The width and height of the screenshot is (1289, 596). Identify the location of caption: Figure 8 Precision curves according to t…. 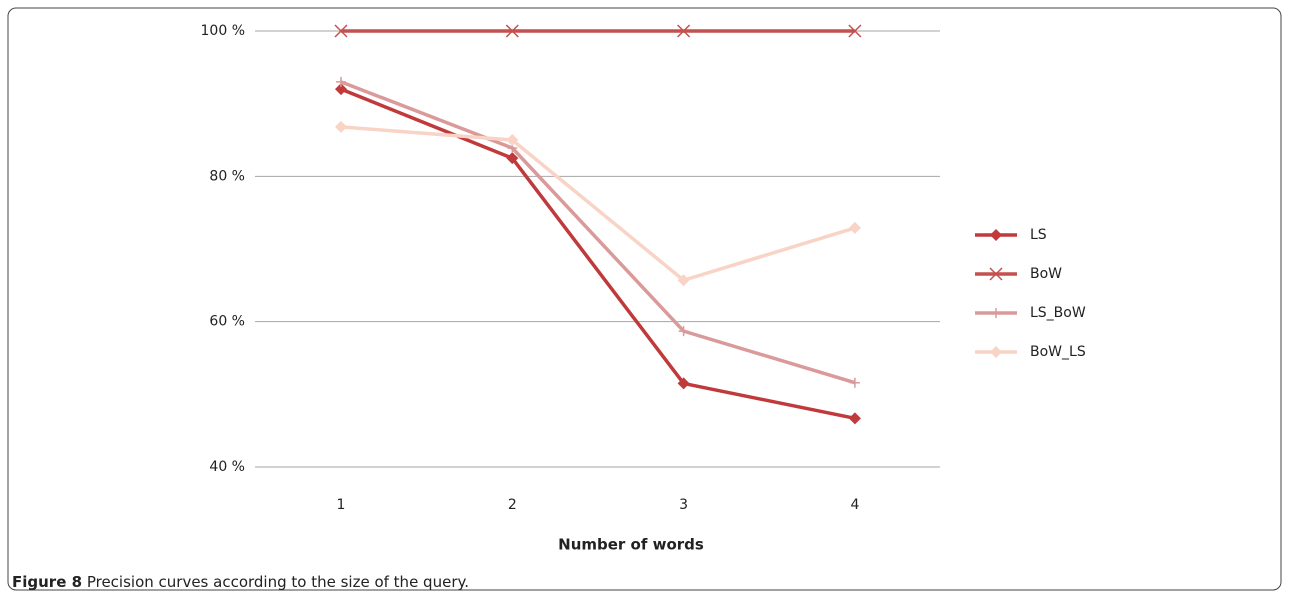
(240, 582).